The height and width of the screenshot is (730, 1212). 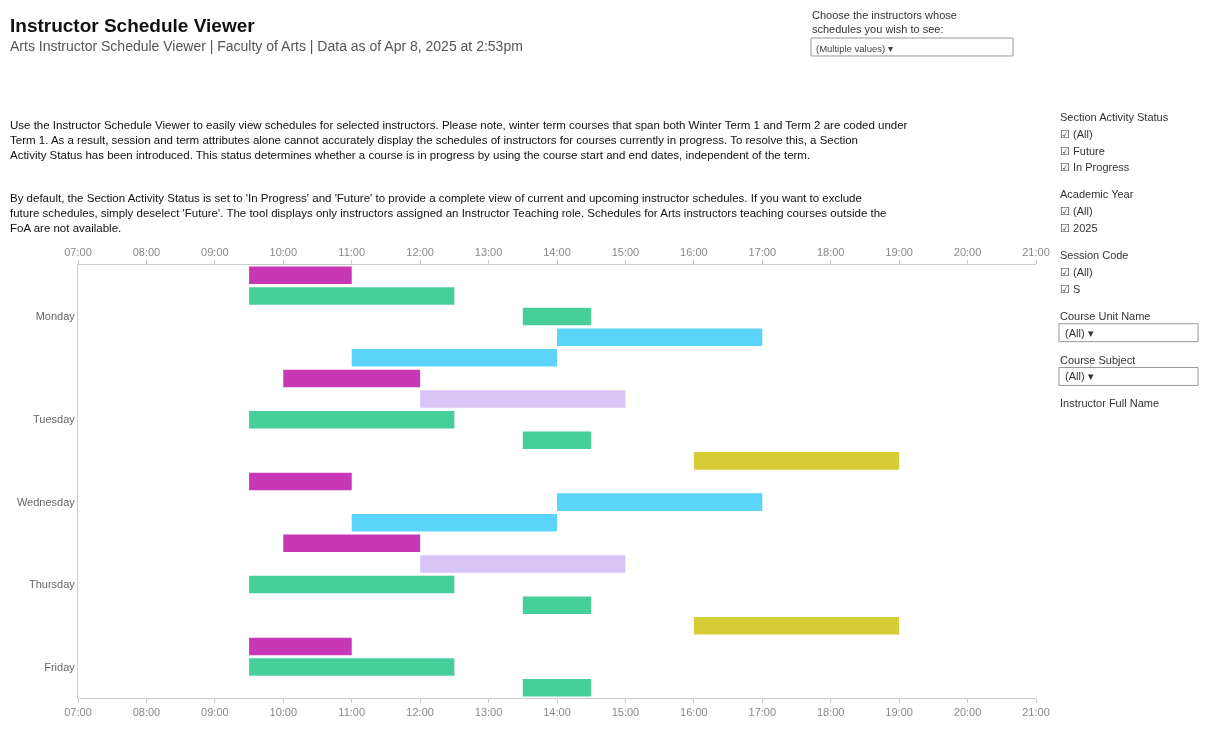 I want to click on text: Instructor Full Name, so click(x=1110, y=403).